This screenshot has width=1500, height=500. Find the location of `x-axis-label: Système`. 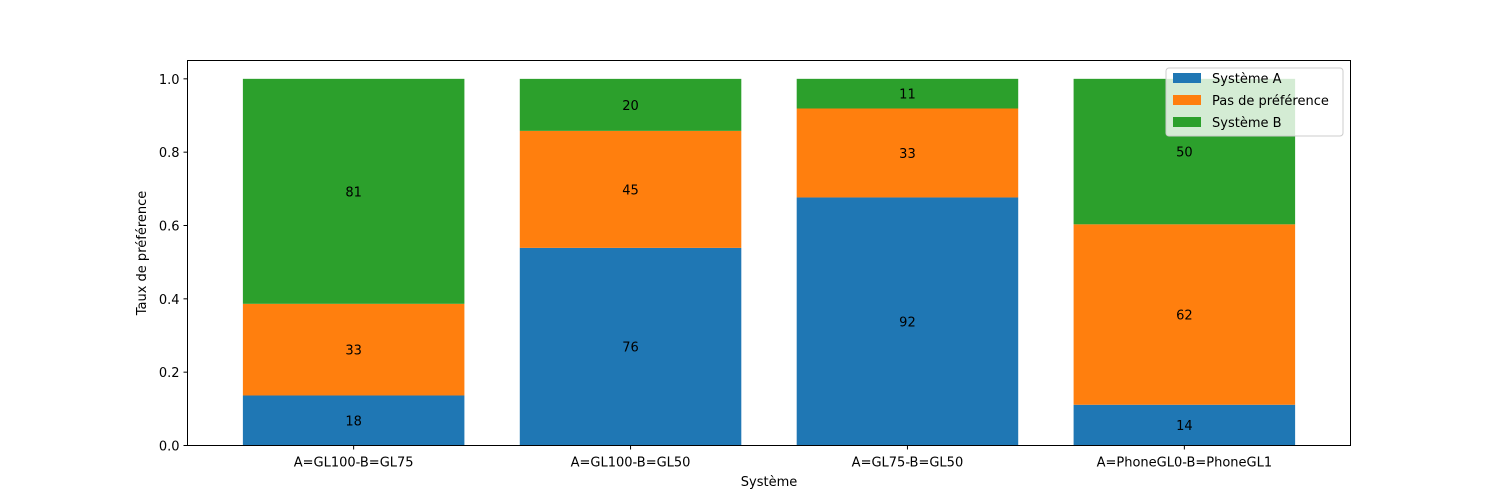

x-axis-label: Système is located at coordinates (769, 482).